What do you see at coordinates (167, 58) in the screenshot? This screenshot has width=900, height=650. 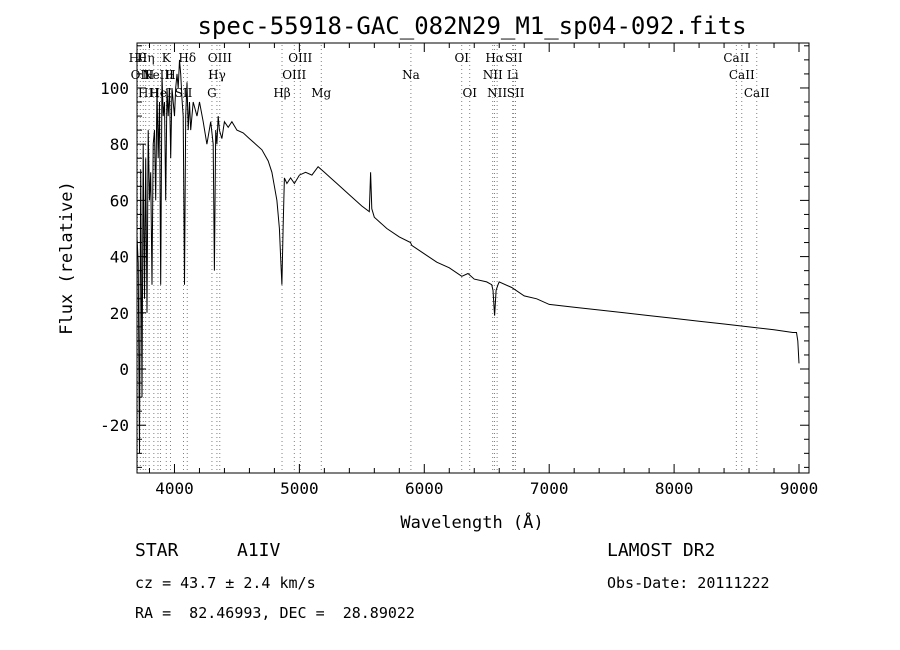 I see `marker-label: K` at bounding box center [167, 58].